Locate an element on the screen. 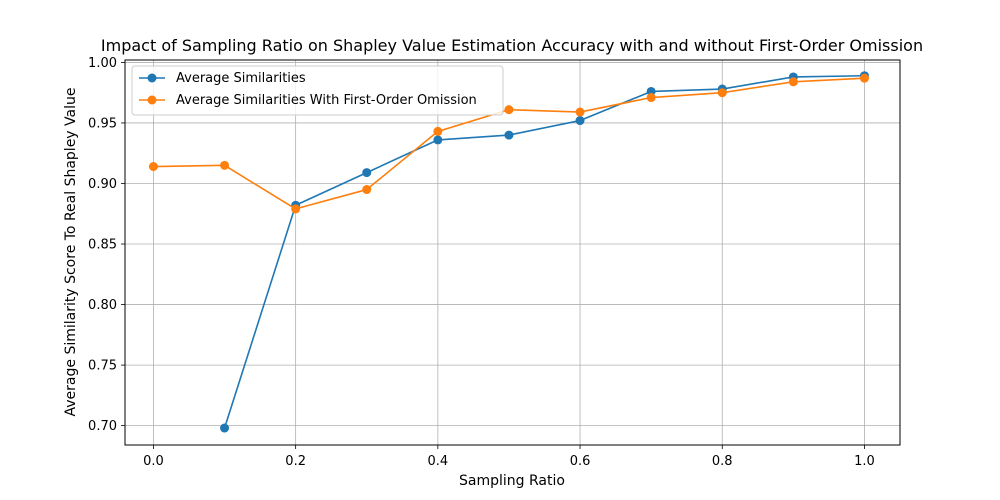  y-tick-label: 0.90 is located at coordinates (102, 184).